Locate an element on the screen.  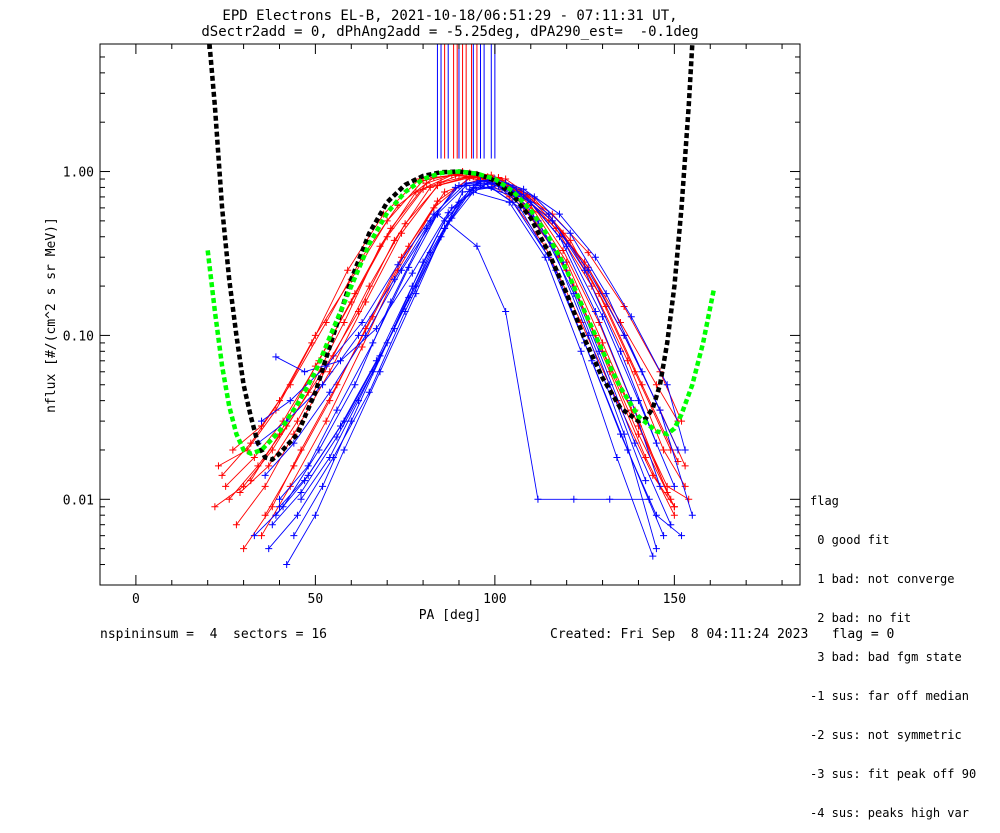
y-axis-label: nflux [#/(cm^2 s sr MeV)] is located at coordinates (51, 315).